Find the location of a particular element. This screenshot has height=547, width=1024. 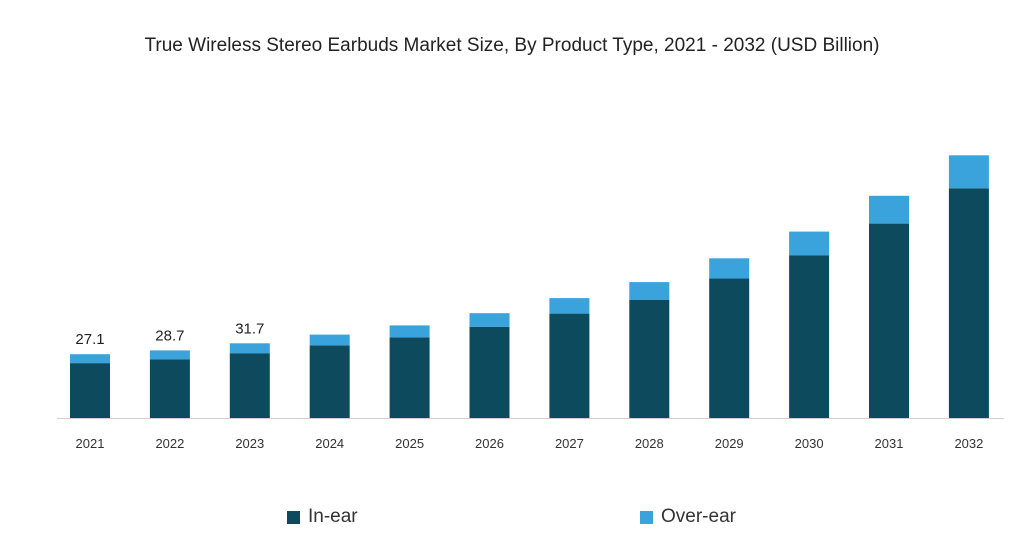

bar-over-ear-2022 is located at coordinates (169, 355).